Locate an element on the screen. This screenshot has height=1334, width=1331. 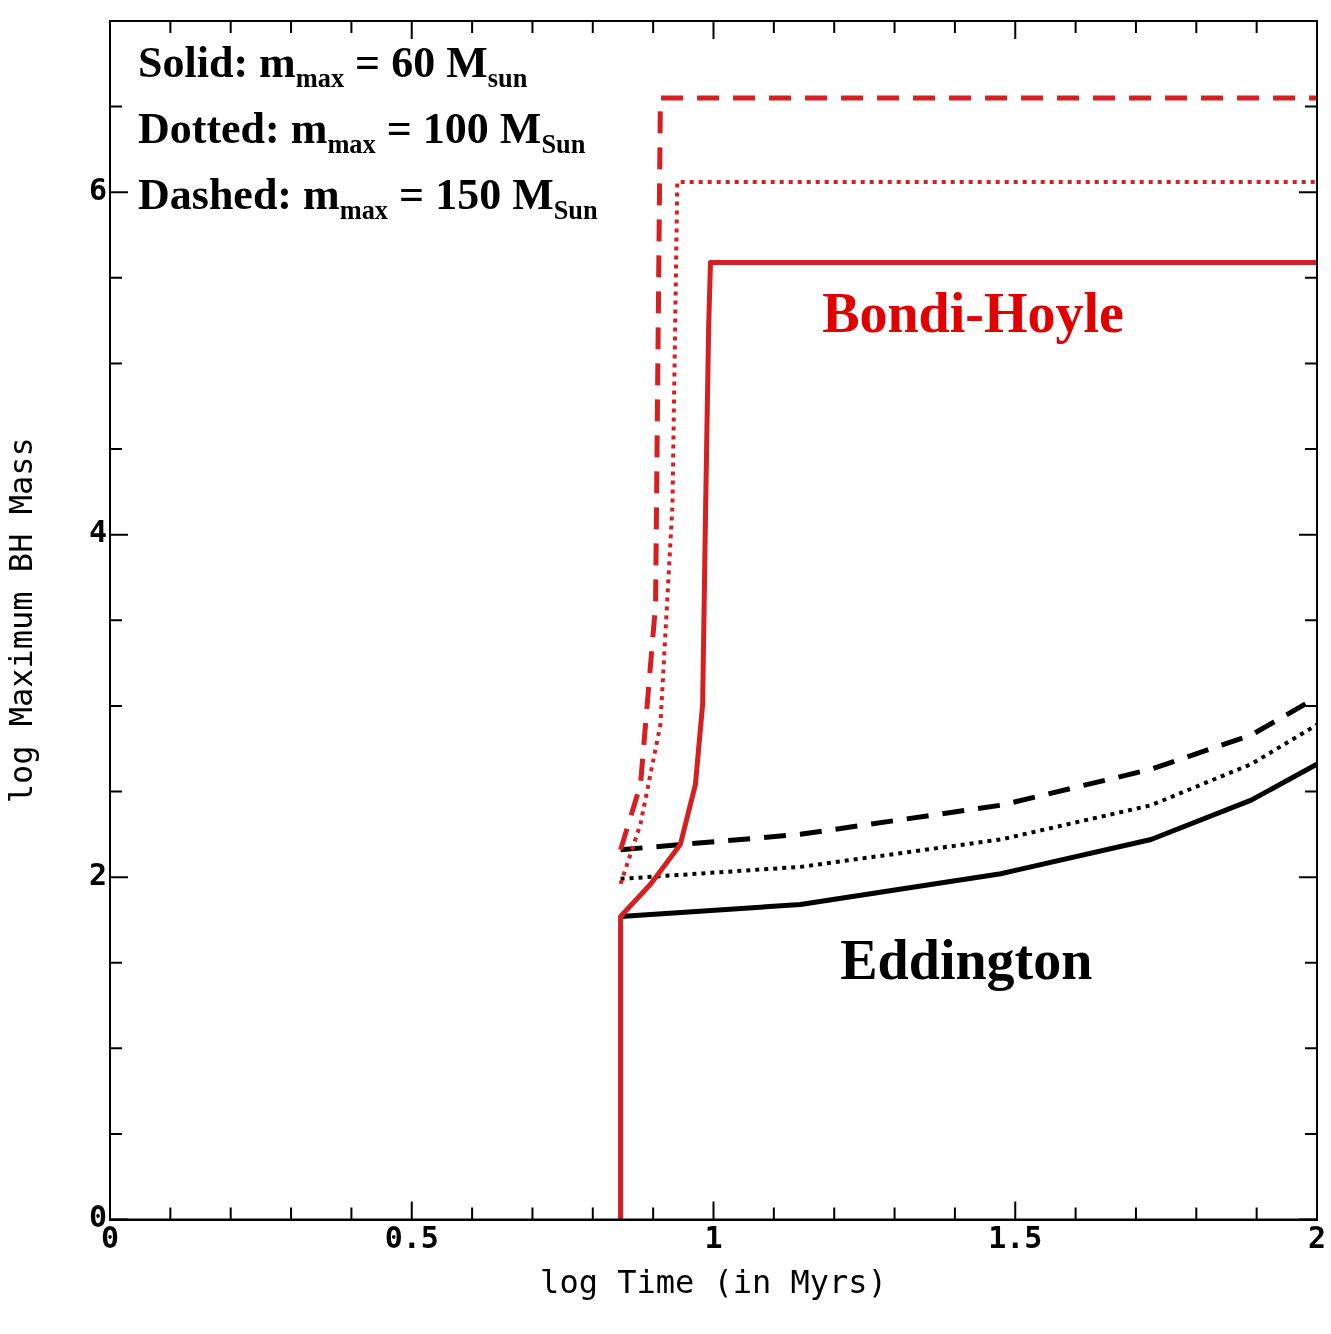
y-axis-title: log Maximum BH Mass is located at coordinates (20, 620).